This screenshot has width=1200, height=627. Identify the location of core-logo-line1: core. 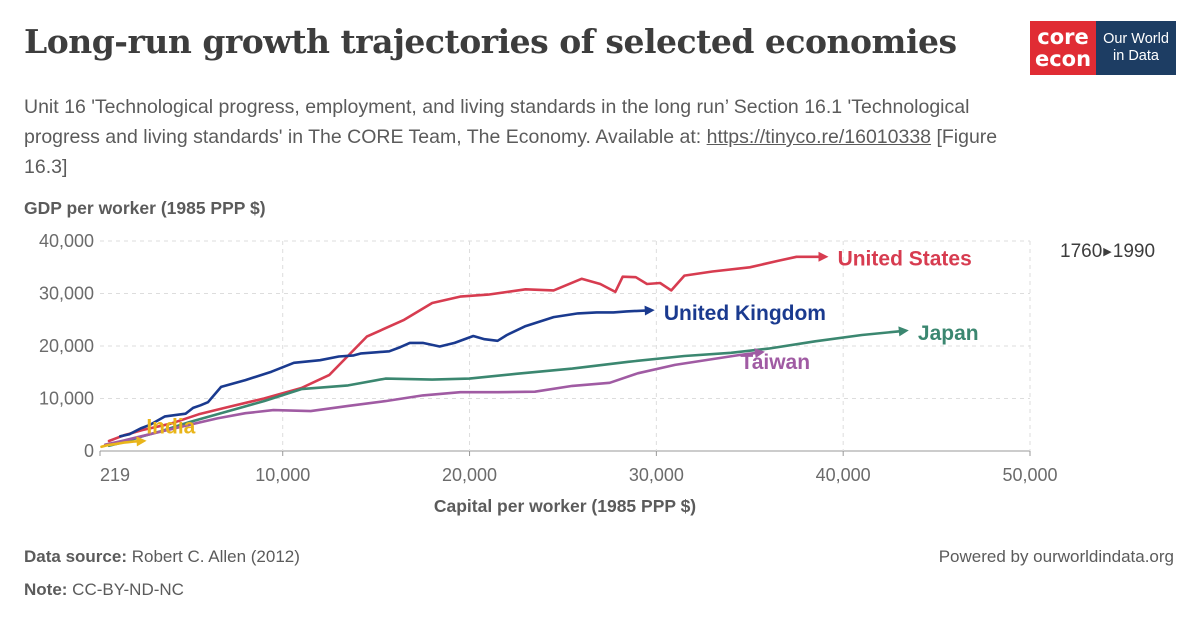
(1063, 37).